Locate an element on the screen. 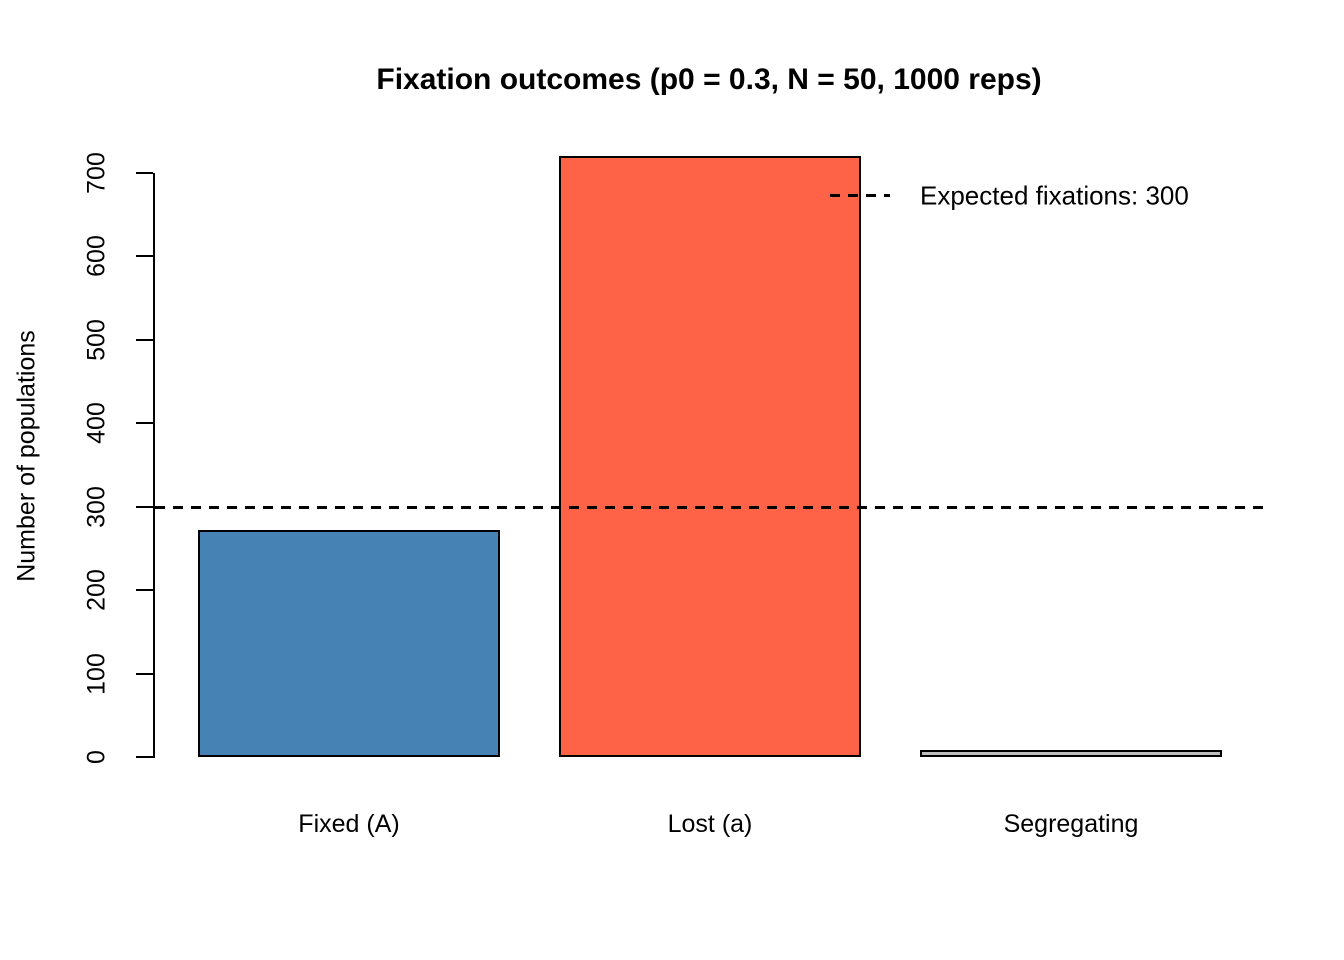  y-axis-tick-label: 0 is located at coordinates (96, 757).